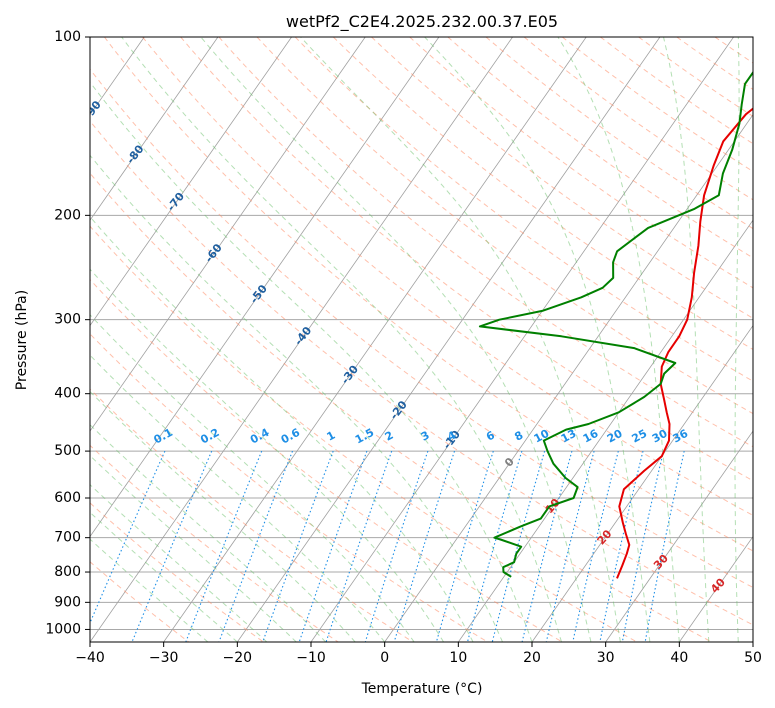 This screenshot has width=775, height=708. I want to click on x-axis-label: Temperature (°C), so click(422, 689).